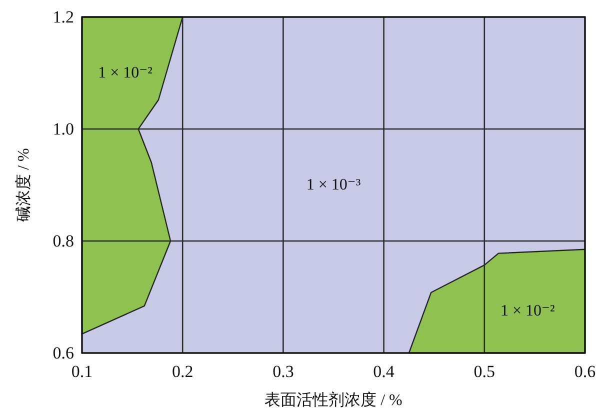 The image size is (602, 411). What do you see at coordinates (63, 353) in the screenshot?
I see `y-tick-label: 0.6` at bounding box center [63, 353].